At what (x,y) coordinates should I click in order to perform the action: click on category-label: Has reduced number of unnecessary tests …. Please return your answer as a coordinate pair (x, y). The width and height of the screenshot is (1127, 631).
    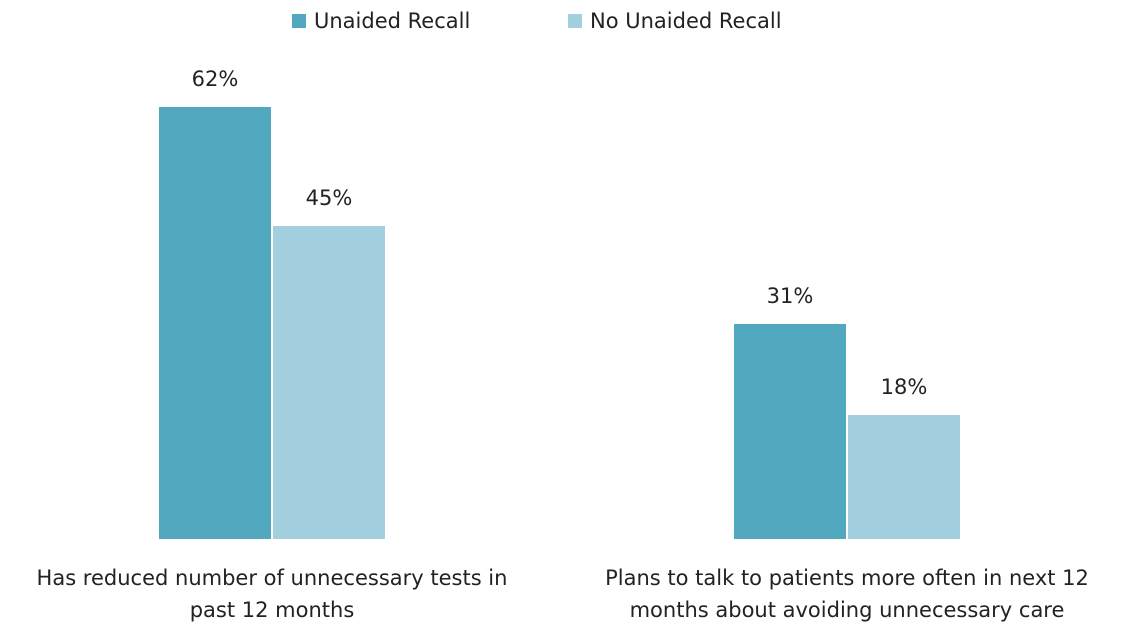
    Looking at the image, I should click on (272, 594).